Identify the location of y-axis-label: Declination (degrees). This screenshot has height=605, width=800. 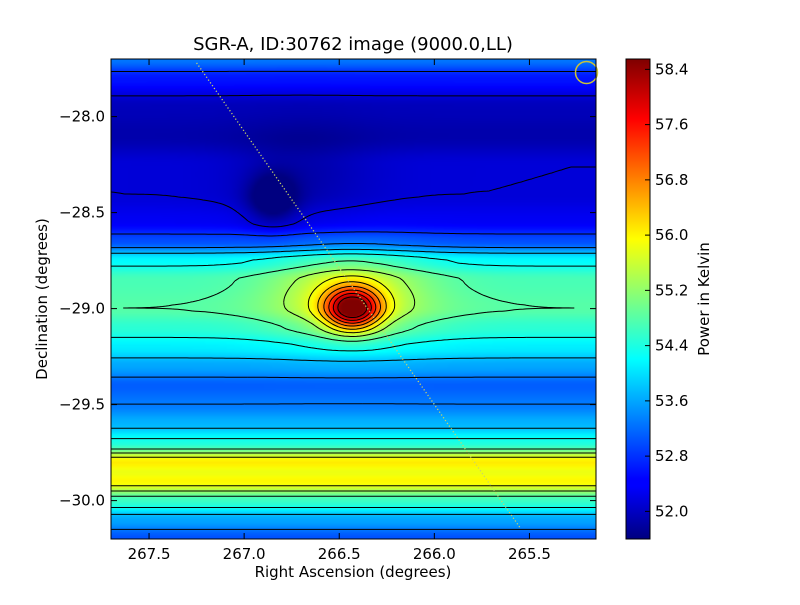
(42, 299).